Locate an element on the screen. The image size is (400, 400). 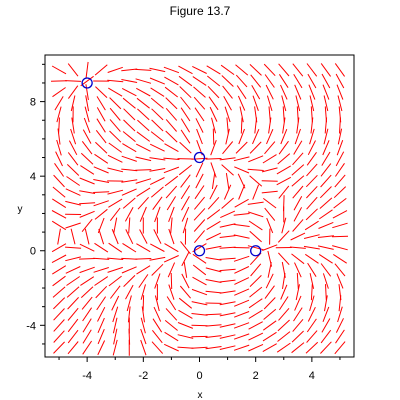
figure-title: Figure 13.7 is located at coordinates (200, 11).